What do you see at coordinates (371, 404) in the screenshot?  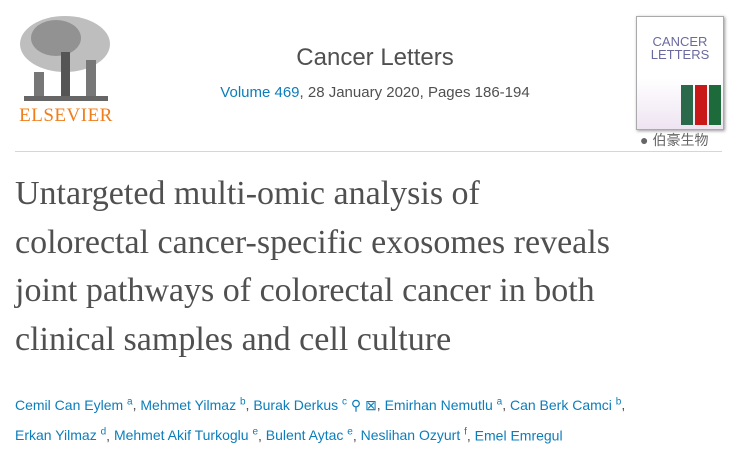 I see `email-icon: ⊠` at bounding box center [371, 404].